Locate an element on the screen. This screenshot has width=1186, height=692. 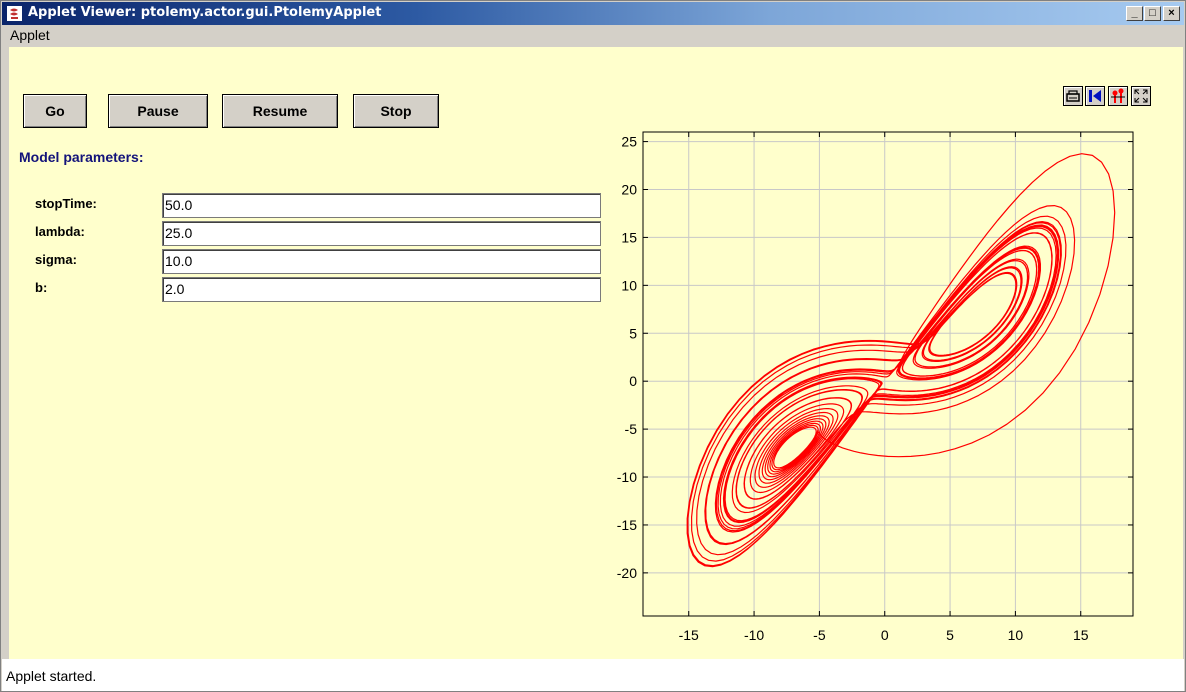
close-button: × is located at coordinates (1171, 13).